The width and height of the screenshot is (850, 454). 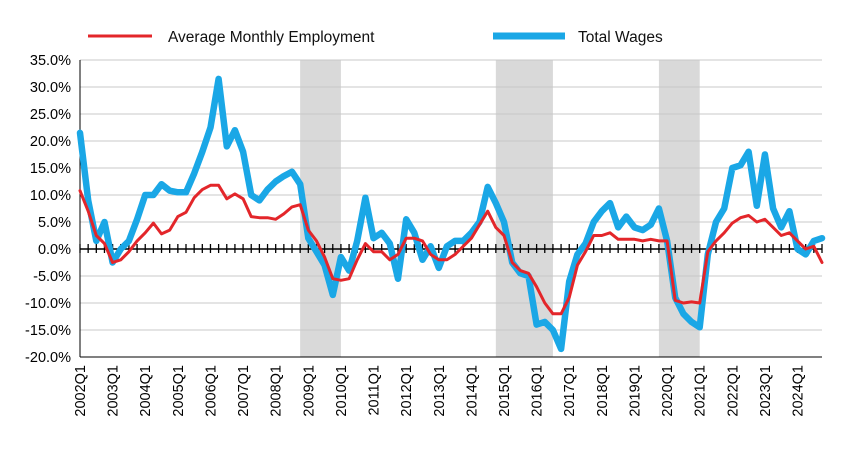 What do you see at coordinates (766, 391) in the screenshot?
I see `x-tick-label: 2023Q1` at bounding box center [766, 391].